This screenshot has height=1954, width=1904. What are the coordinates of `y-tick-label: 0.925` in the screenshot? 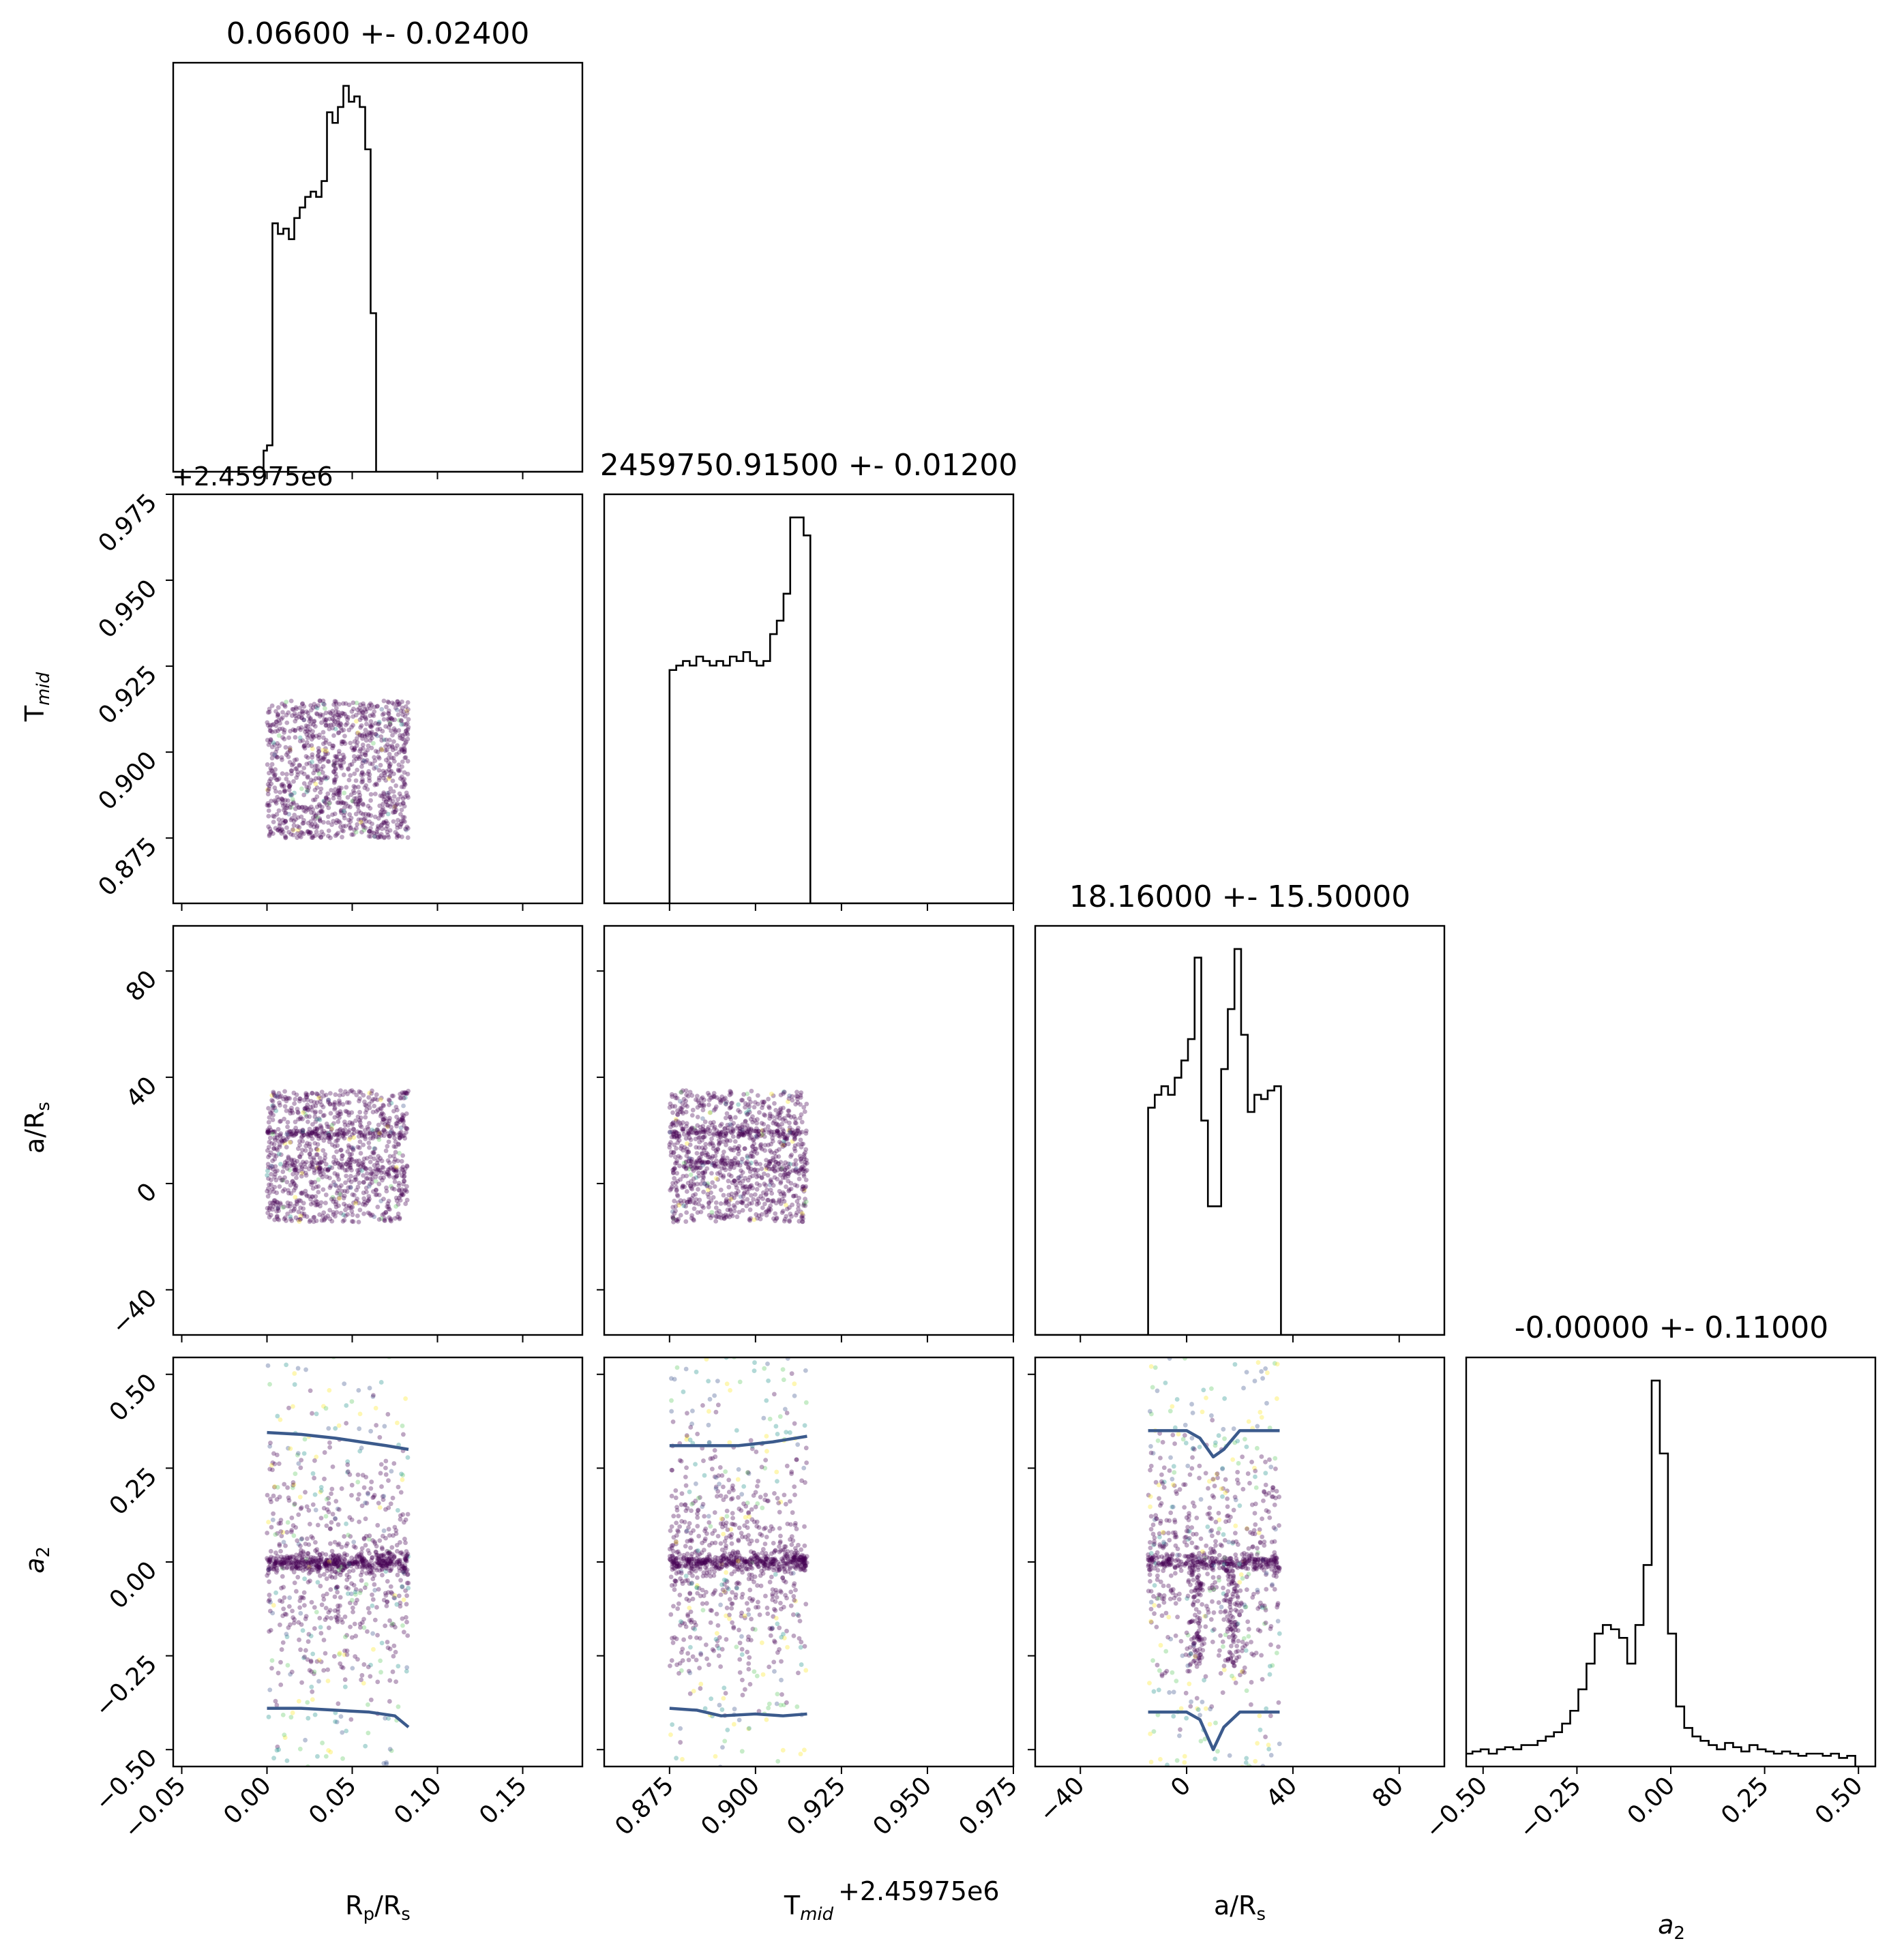 It's located at (127, 695).